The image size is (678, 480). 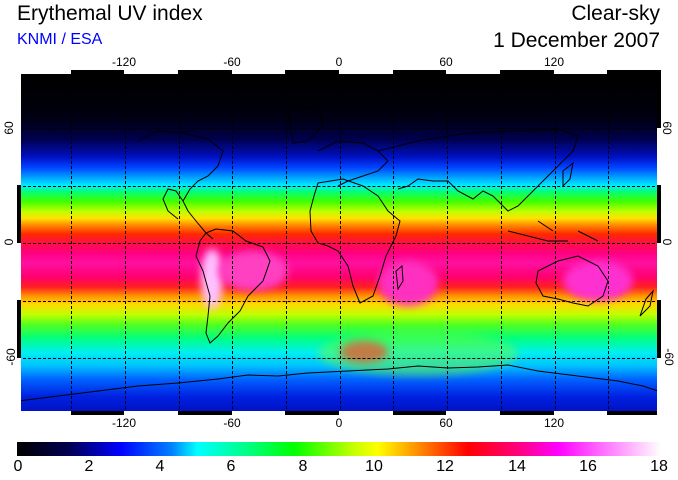 What do you see at coordinates (666, 242) in the screenshot?
I see `lat-label-right: 0` at bounding box center [666, 242].